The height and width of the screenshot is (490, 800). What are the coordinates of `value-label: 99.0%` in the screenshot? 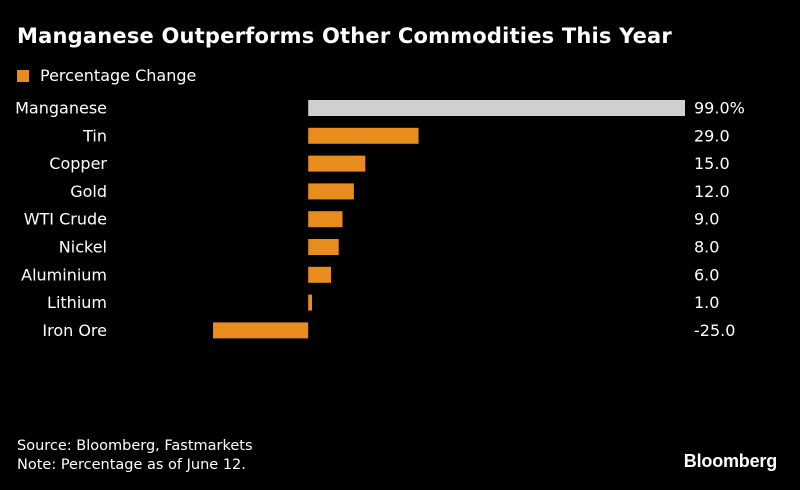 It's located at (719, 108).